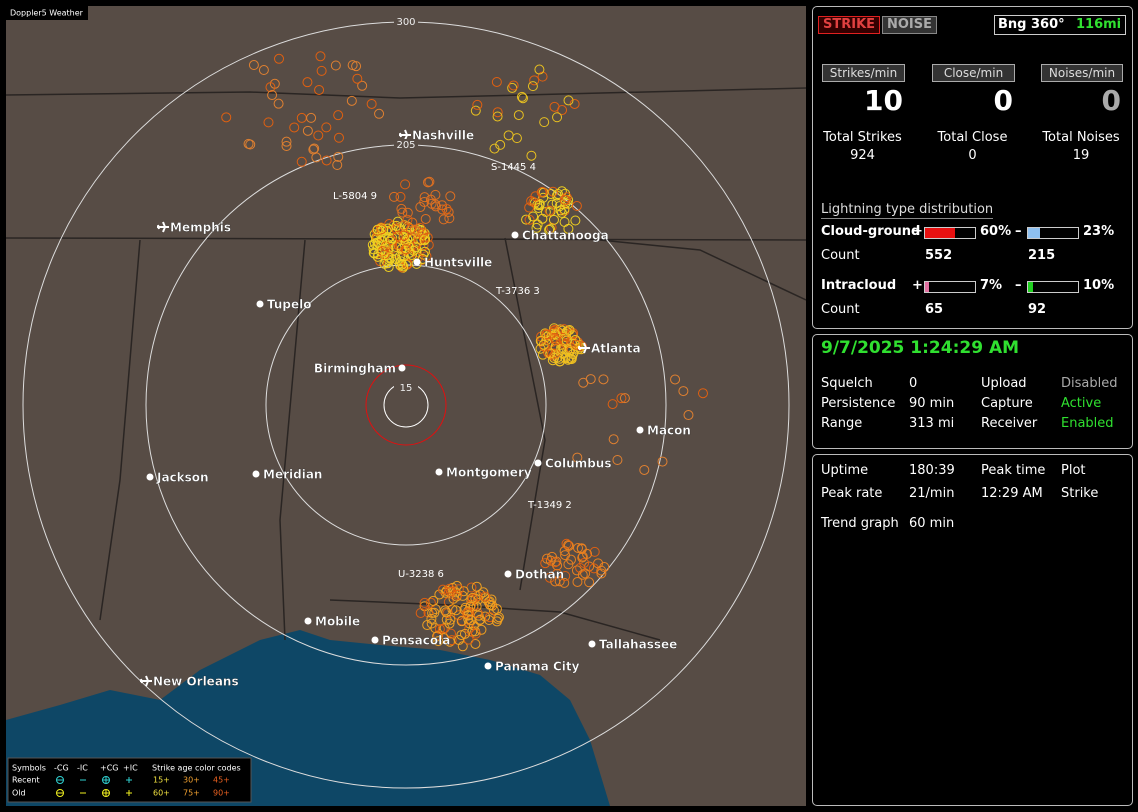 The height and width of the screenshot is (812, 1138). What do you see at coordinates (1004, 383) in the screenshot?
I see `receiver-field: Upload` at bounding box center [1004, 383].